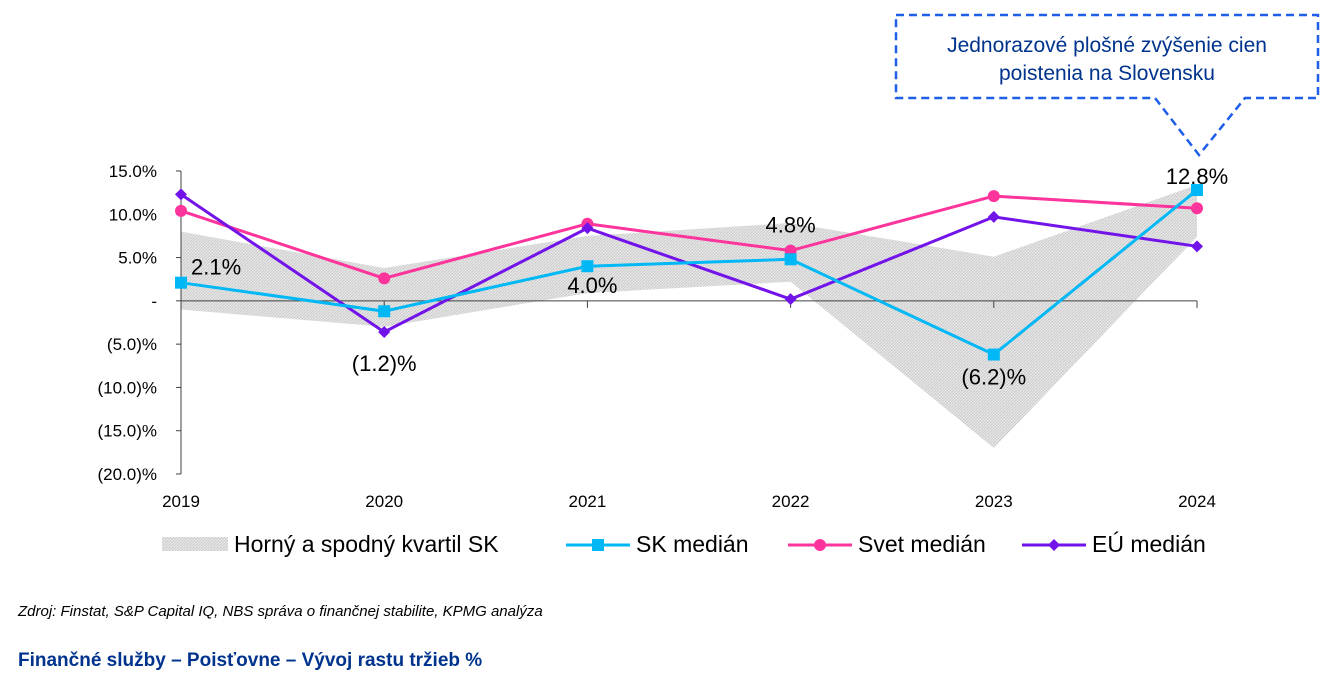 The height and width of the screenshot is (687, 1338). What do you see at coordinates (994, 501) in the screenshot?
I see `x-tick-label: 2023` at bounding box center [994, 501].